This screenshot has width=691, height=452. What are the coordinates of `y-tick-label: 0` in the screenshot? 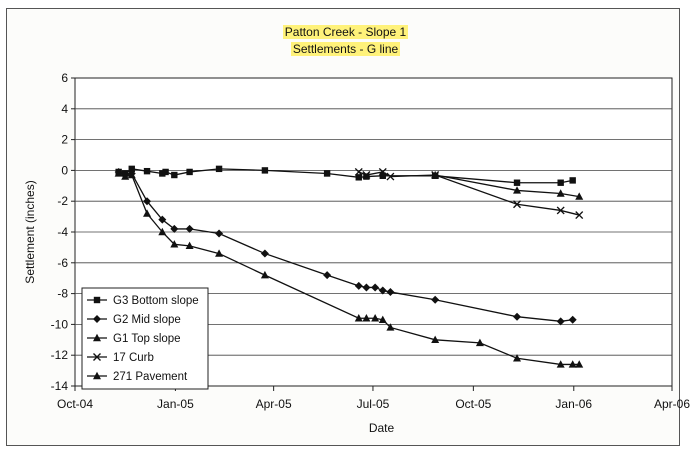 It's located at (64, 170).